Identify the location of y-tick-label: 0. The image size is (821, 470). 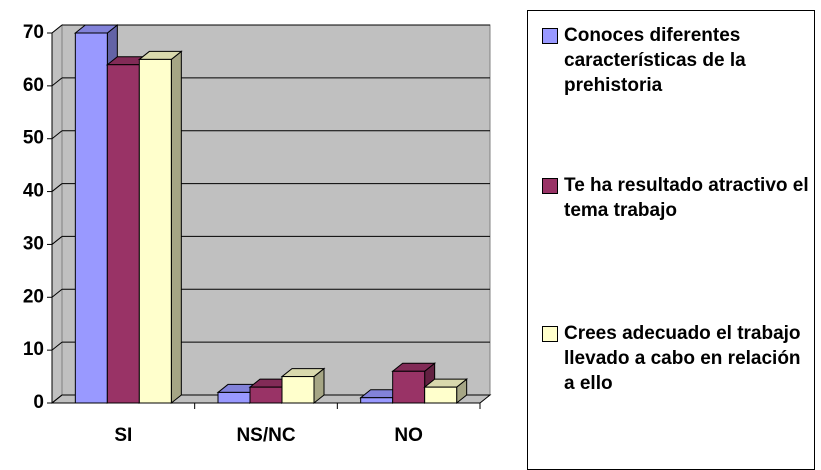
(38, 402).